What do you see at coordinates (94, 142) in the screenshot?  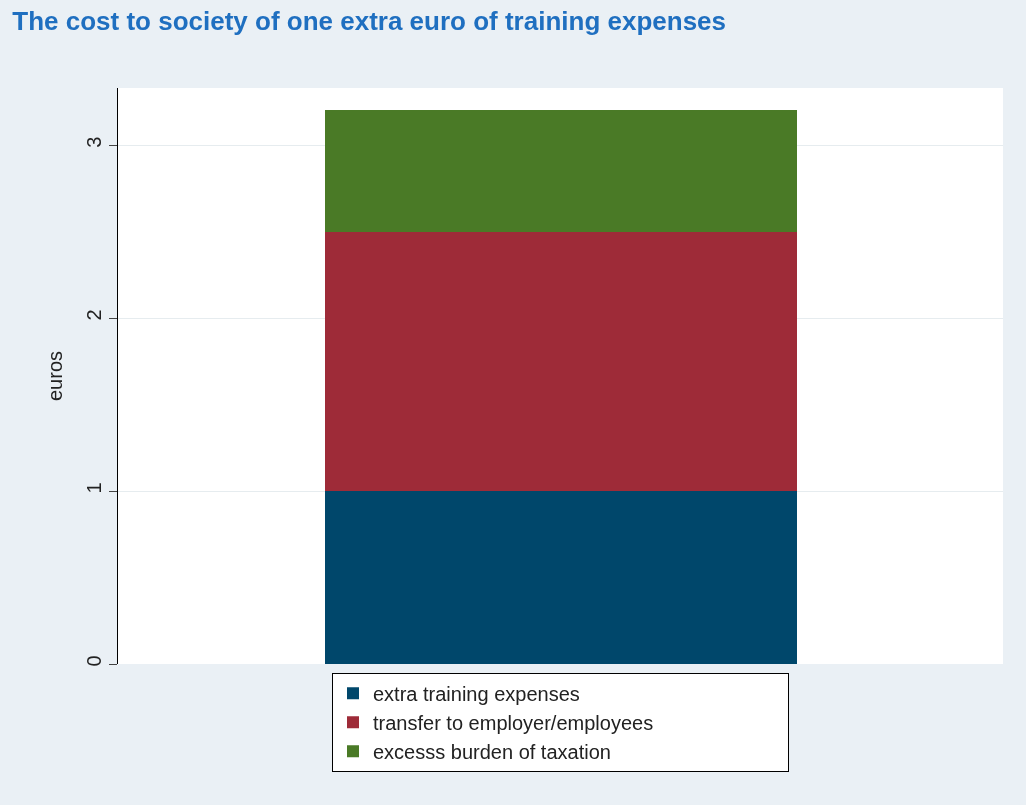 I see `y-tick-label: 3` at bounding box center [94, 142].